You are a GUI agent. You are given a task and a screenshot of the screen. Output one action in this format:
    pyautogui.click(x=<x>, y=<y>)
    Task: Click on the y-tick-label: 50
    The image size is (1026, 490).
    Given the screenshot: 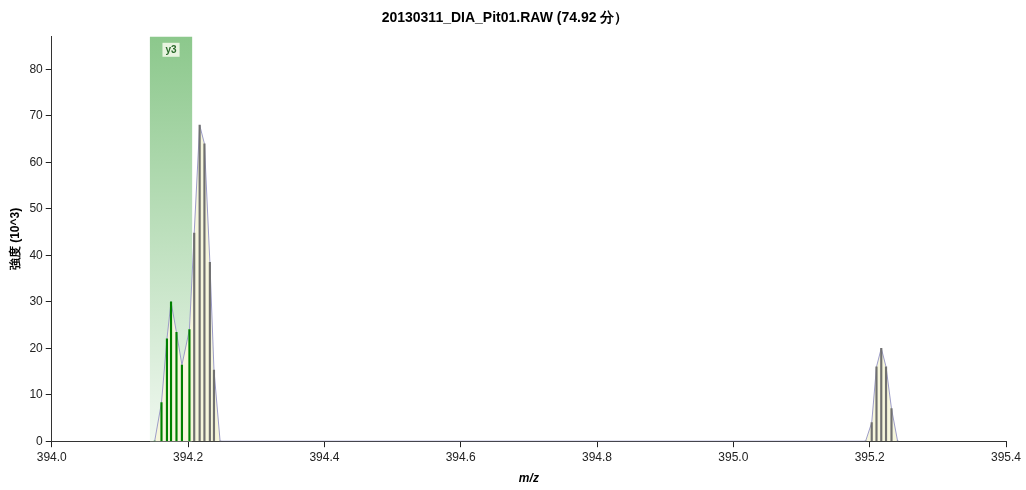 What is the action you would take?
    pyautogui.click(x=36, y=208)
    